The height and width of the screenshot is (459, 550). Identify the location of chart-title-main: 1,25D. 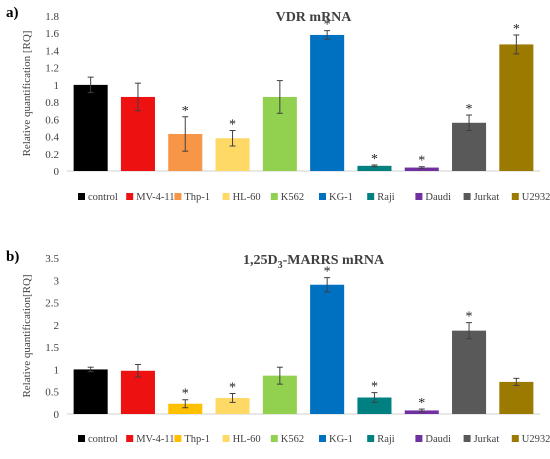
(260, 260).